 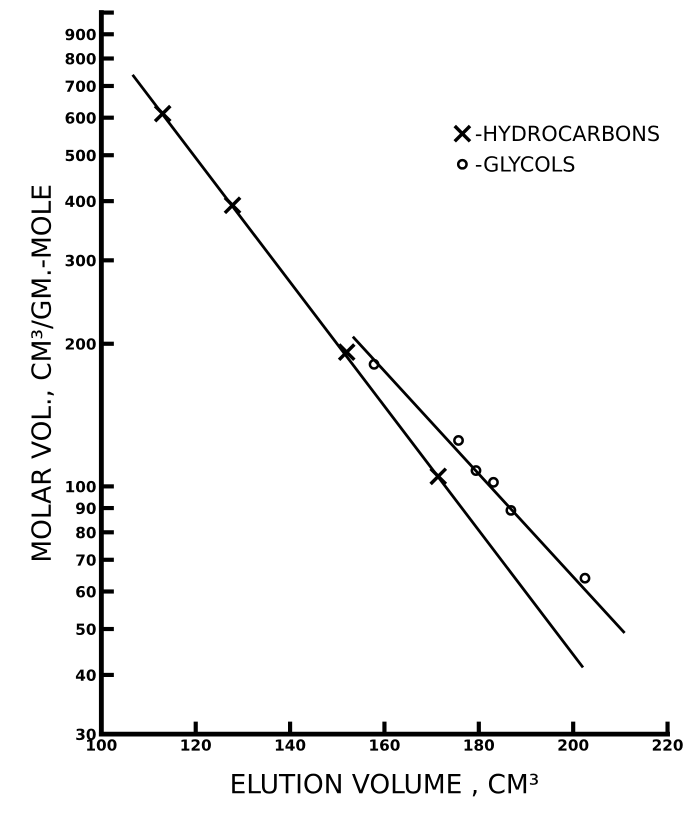 I want to click on x-tick-label: 180, so click(x=479, y=745).